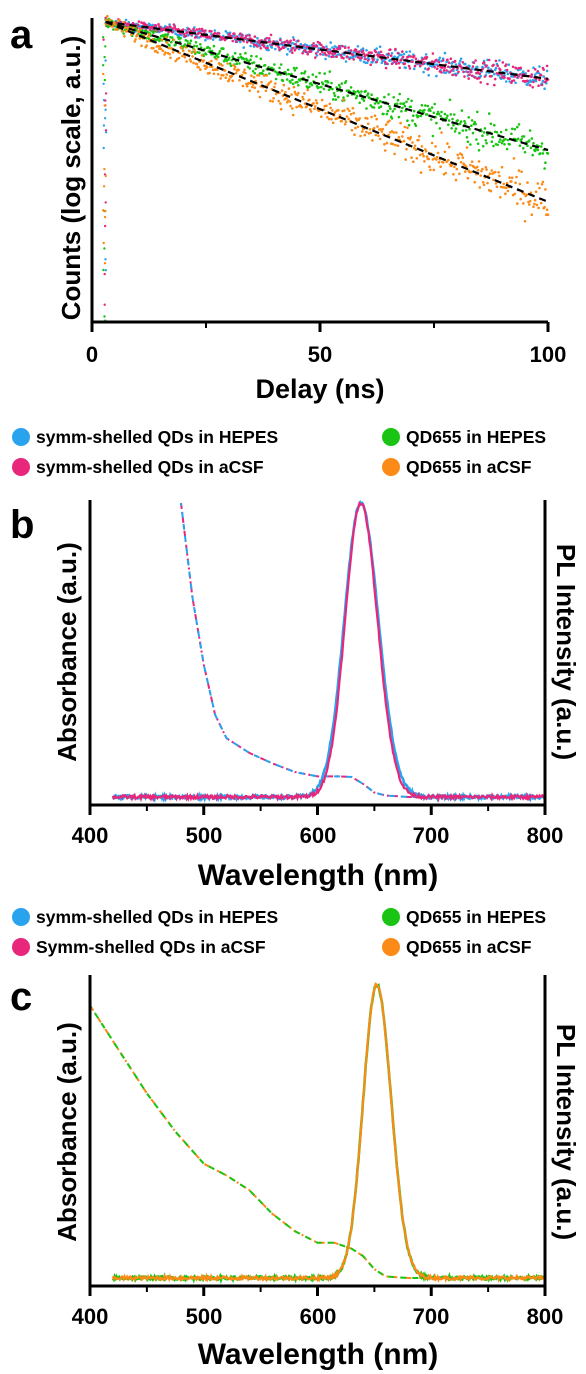 Image resolution: width=586 pixels, height=1374 pixels. Describe the element at coordinates (391, 947) in the screenshot. I see `legend-marker-orange` at that location.